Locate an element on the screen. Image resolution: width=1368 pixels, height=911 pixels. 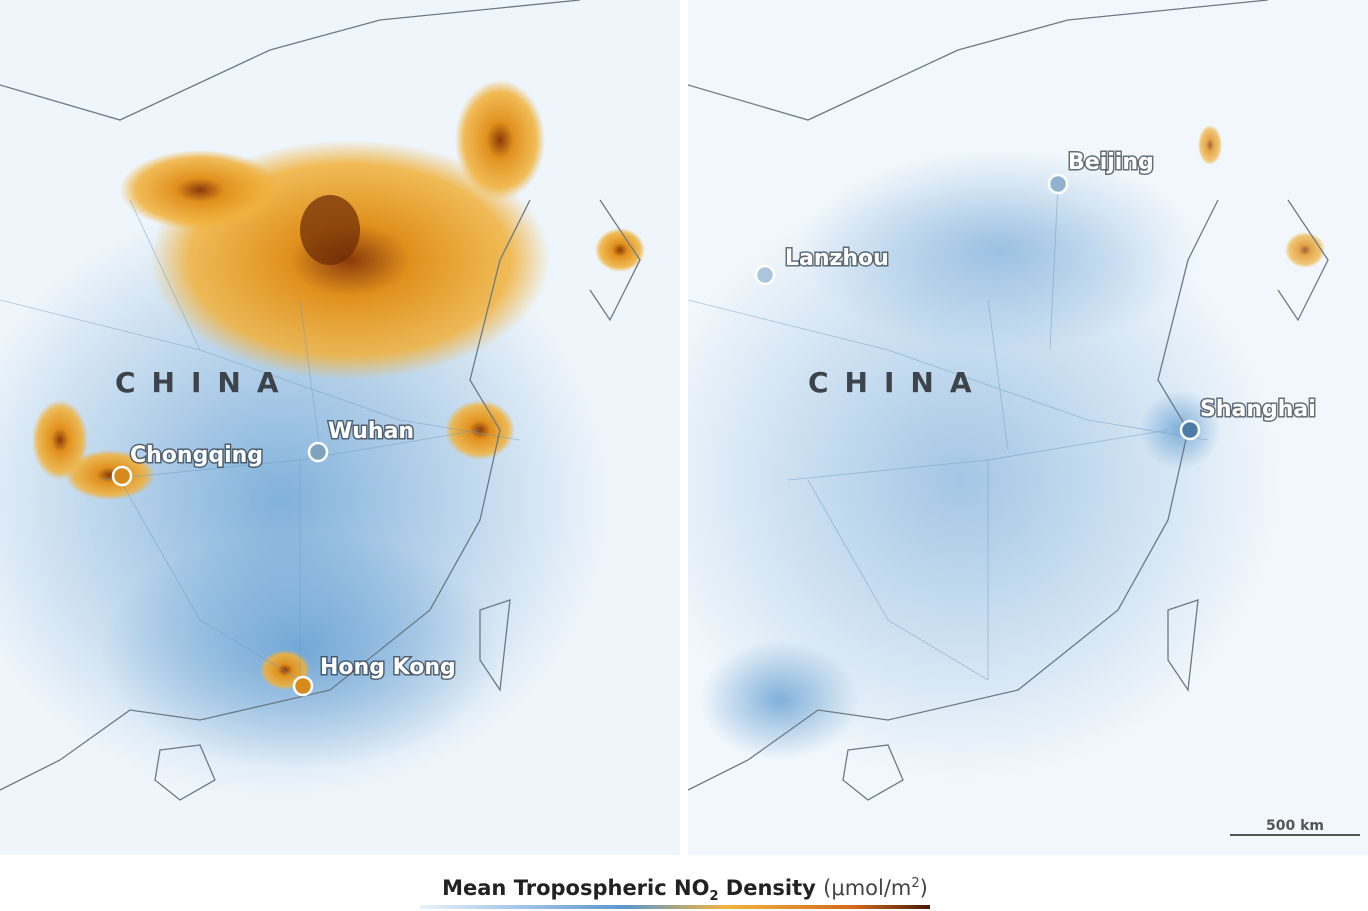
legend-title-part: Density is located at coordinates (770, 888).